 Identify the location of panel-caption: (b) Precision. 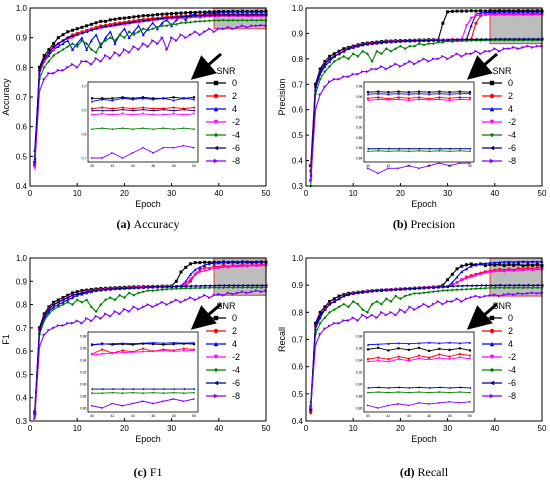
(424, 224).